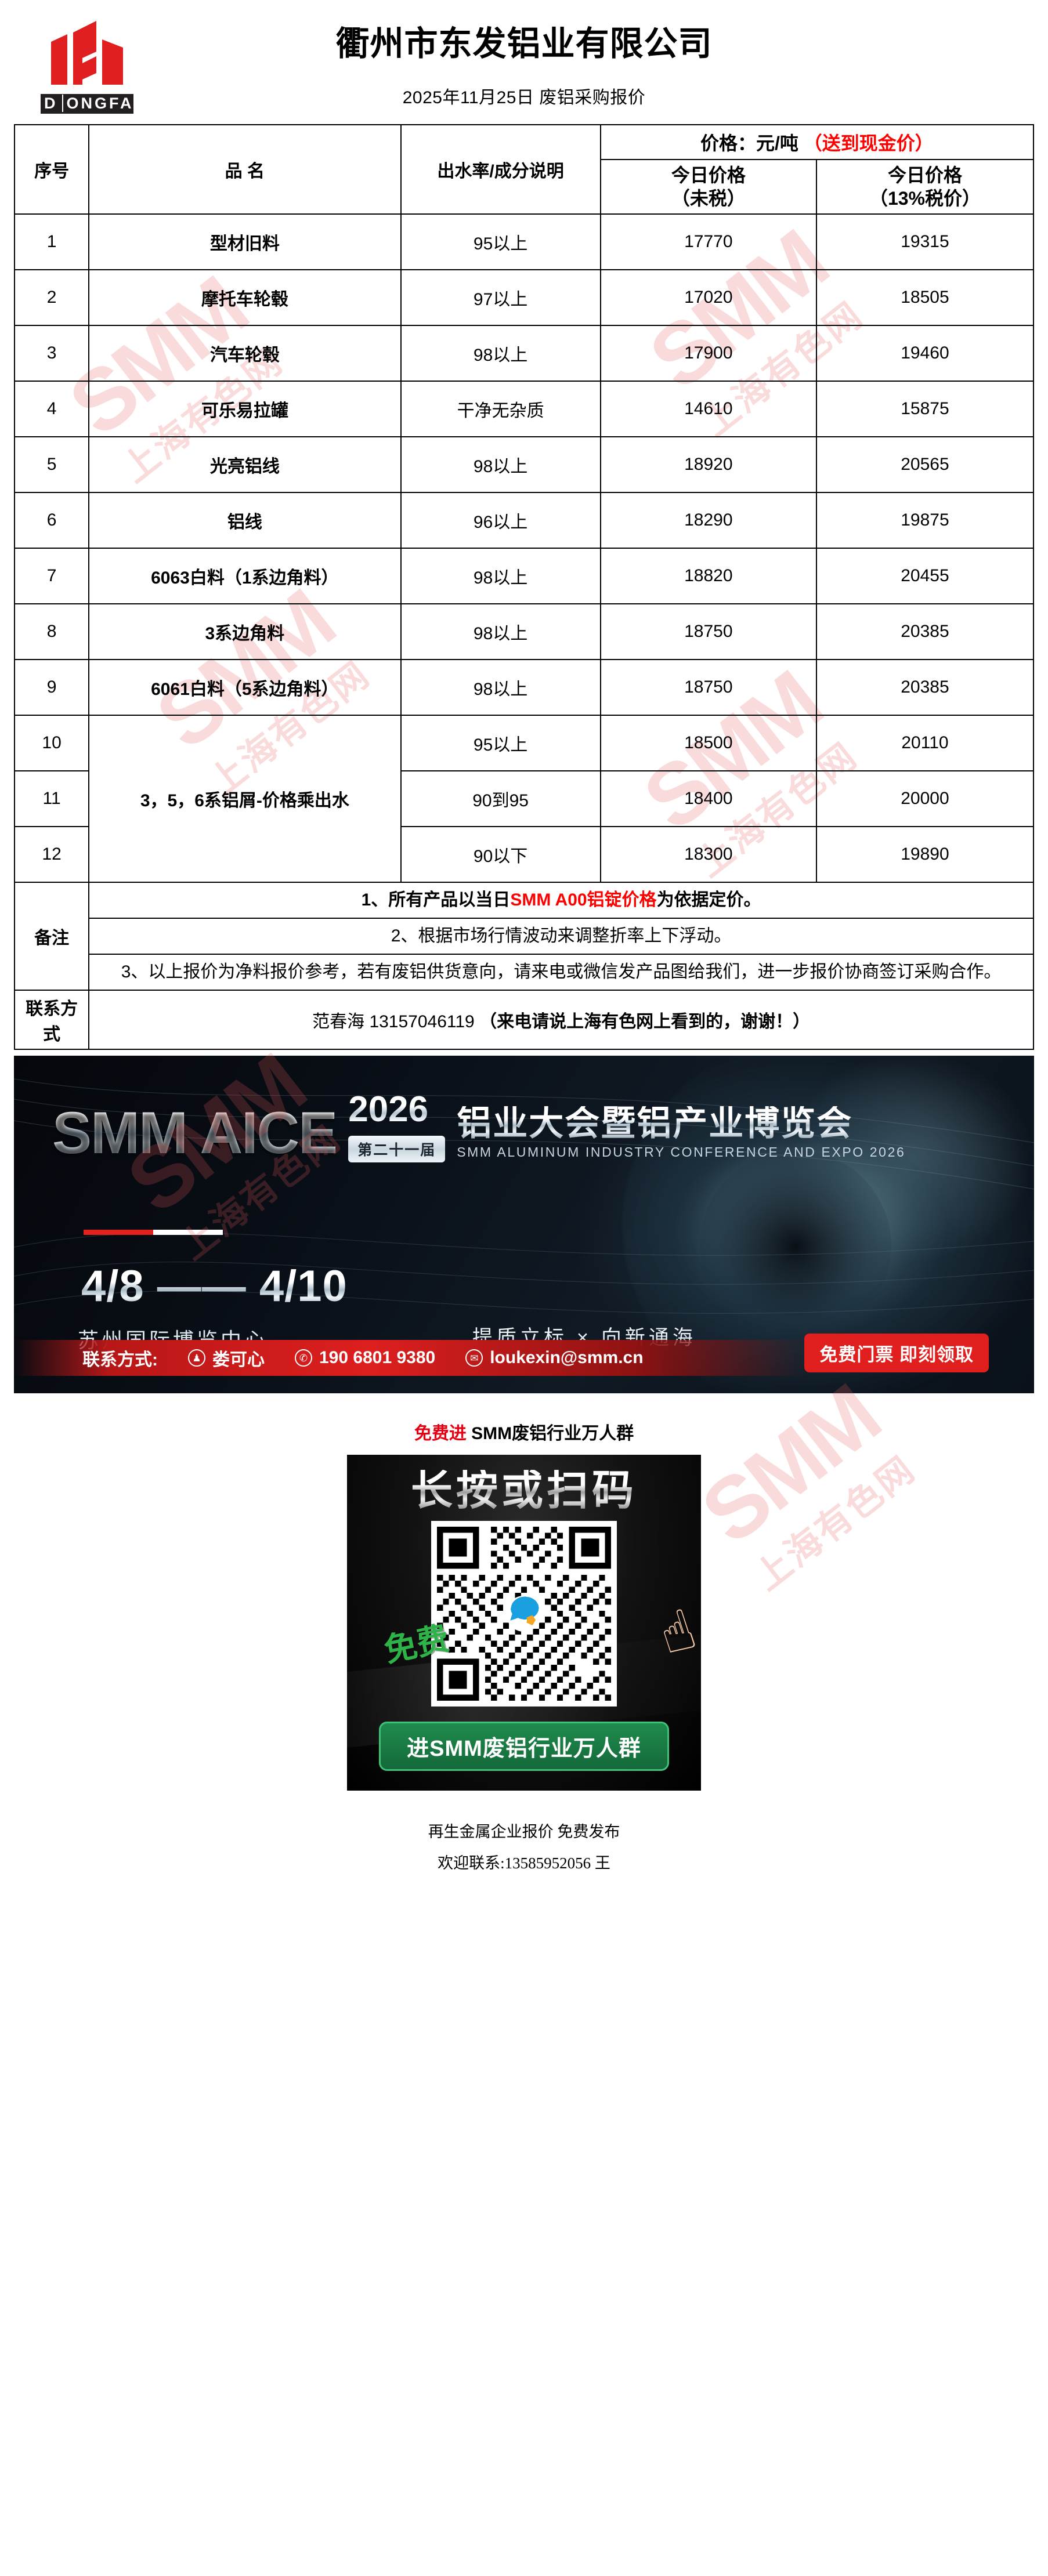 Image resolution: width=1048 pixels, height=2576 pixels. What do you see at coordinates (524, 1614) in the screenshot?
I see `qr-code-image` at bounding box center [524, 1614].